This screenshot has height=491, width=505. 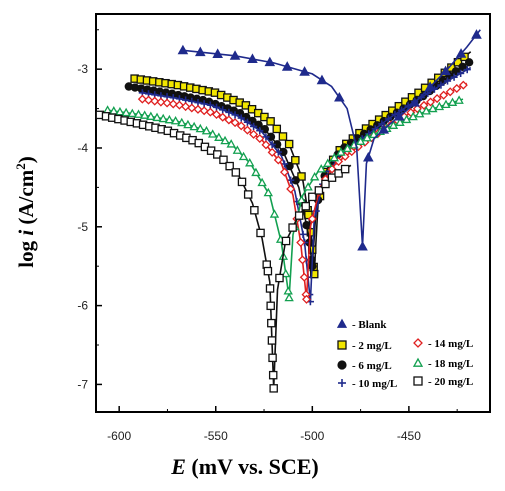 What do you see at coordinates (82, 306) in the screenshot?
I see `y-tick-label: -6` at bounding box center [82, 306].